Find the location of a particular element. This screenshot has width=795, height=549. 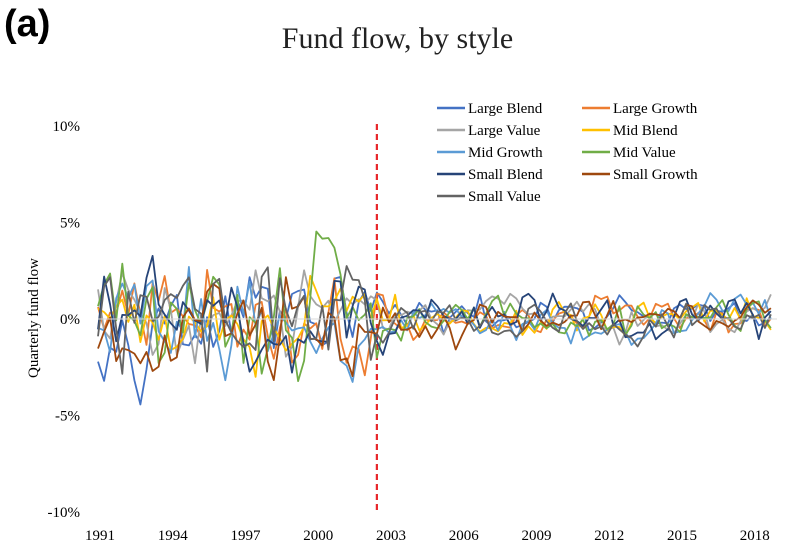

legend-entry: Large Blend is located at coordinates (505, 109).